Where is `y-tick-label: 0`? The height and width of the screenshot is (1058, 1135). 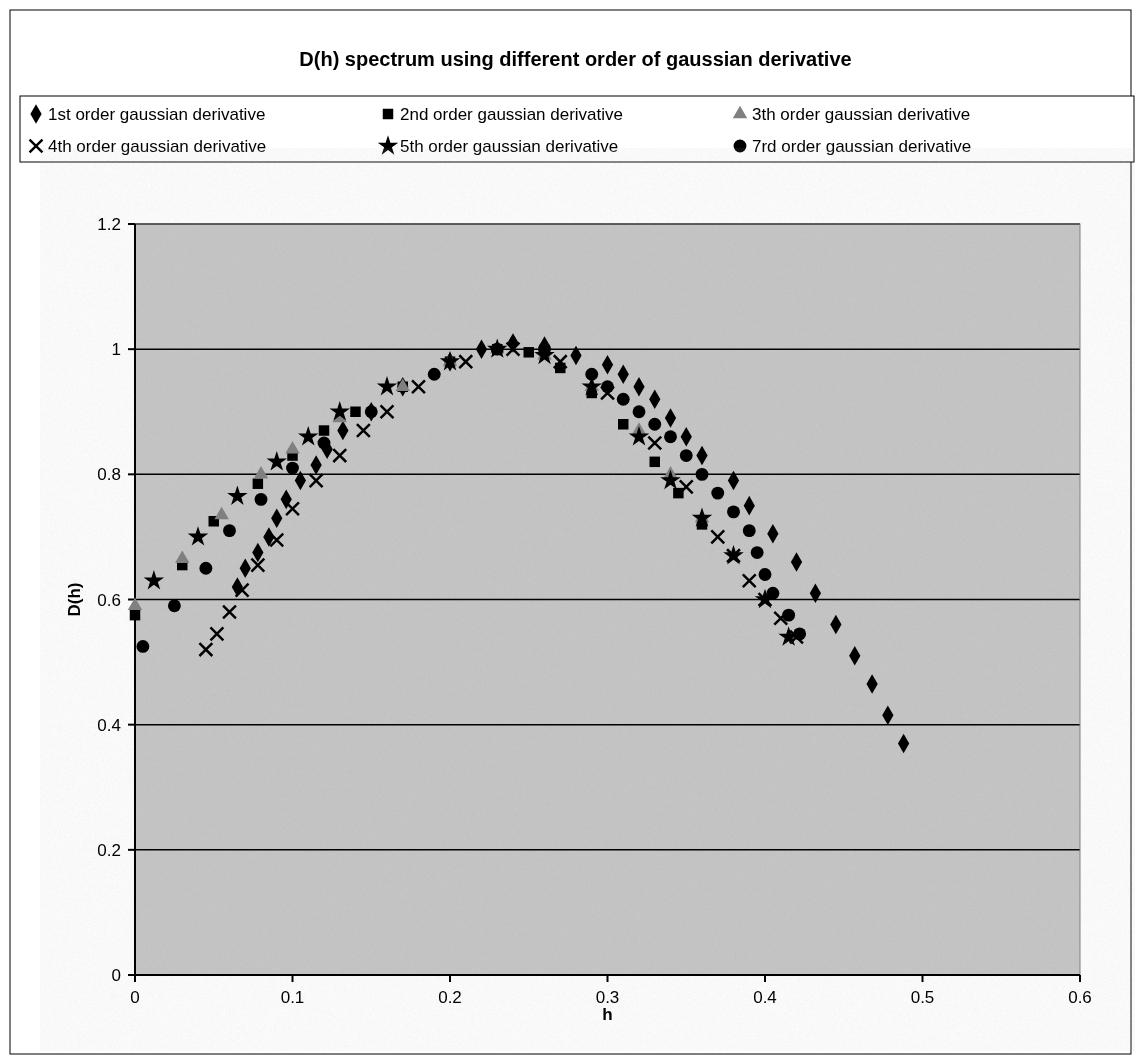
y-tick-label: 0 is located at coordinates (116, 975).